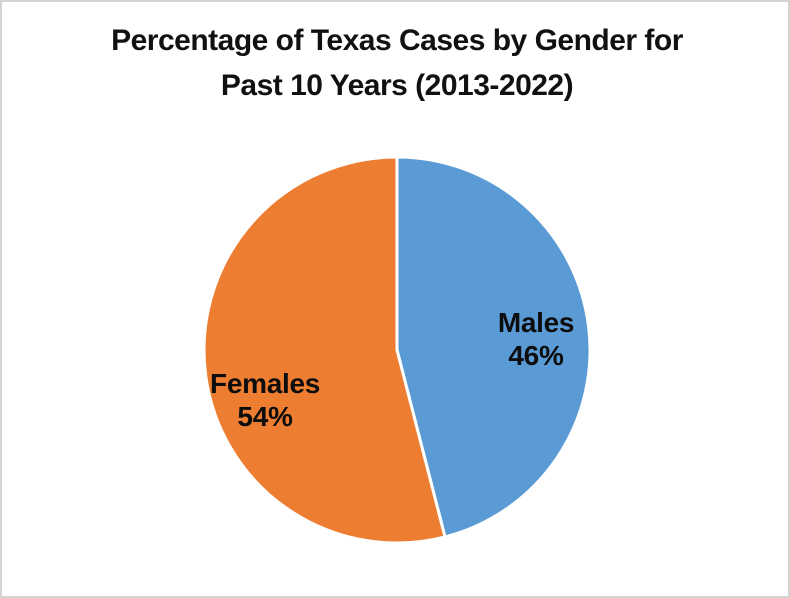  I want to click on slice-label-females: Females 54%, so click(265, 400).